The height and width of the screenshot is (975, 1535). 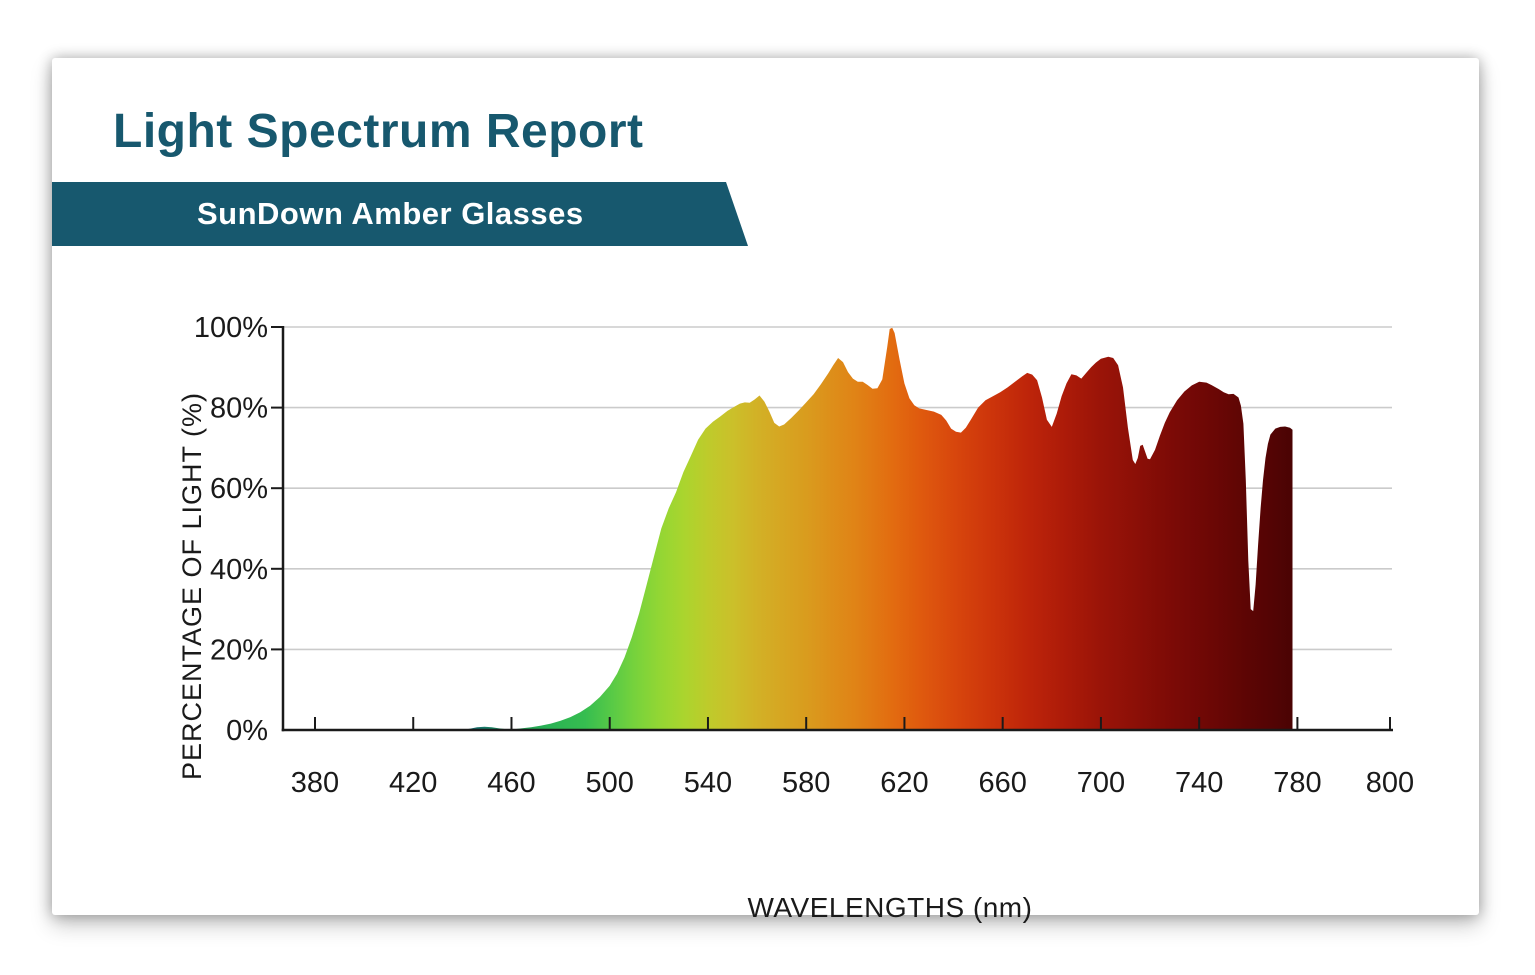 What do you see at coordinates (890, 907) in the screenshot?
I see `x-axis-title: WAVELENGTHS (nm)` at bounding box center [890, 907].